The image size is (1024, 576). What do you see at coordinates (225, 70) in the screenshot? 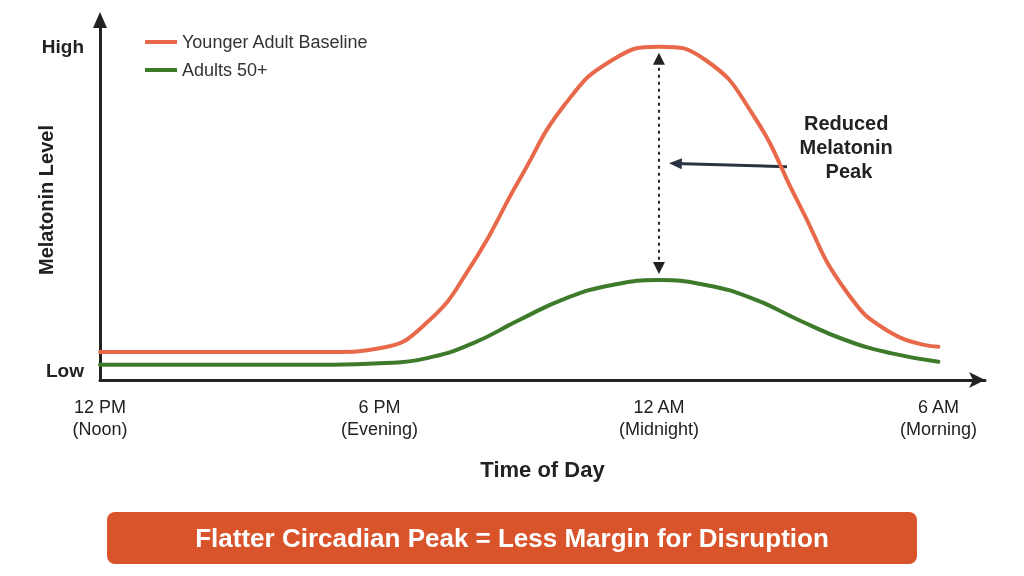
I see `legend-label: Adults 50+` at bounding box center [225, 70].